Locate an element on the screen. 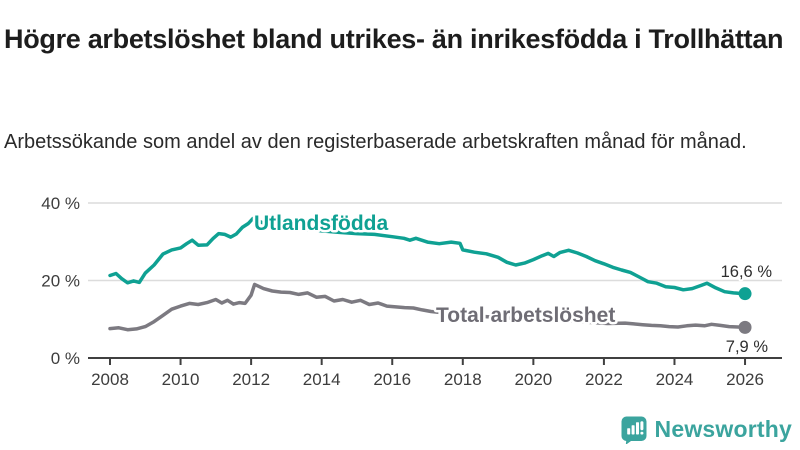 This screenshot has height=450, width=800. y-tick-label: 40 % is located at coordinates (60, 203).